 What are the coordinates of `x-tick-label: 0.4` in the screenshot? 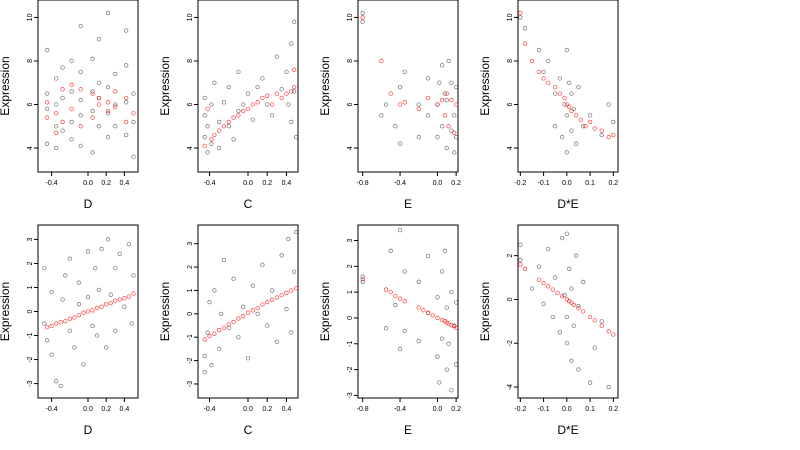 It's located at (124, 409).